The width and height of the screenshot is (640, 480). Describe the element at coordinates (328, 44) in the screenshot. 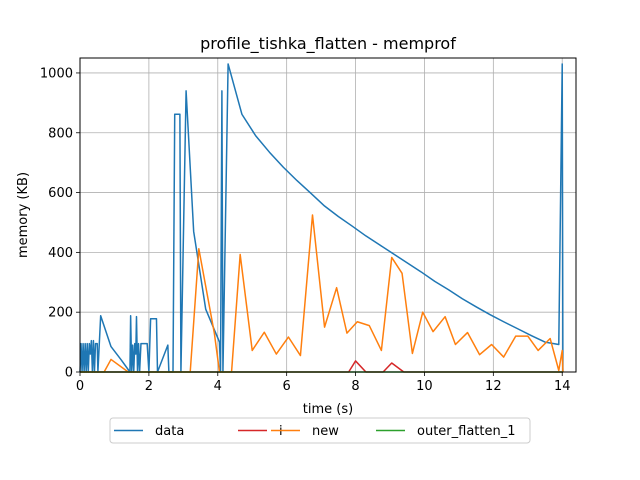

I see `chart-title: profile_tishka_flatten - memprof` at that location.